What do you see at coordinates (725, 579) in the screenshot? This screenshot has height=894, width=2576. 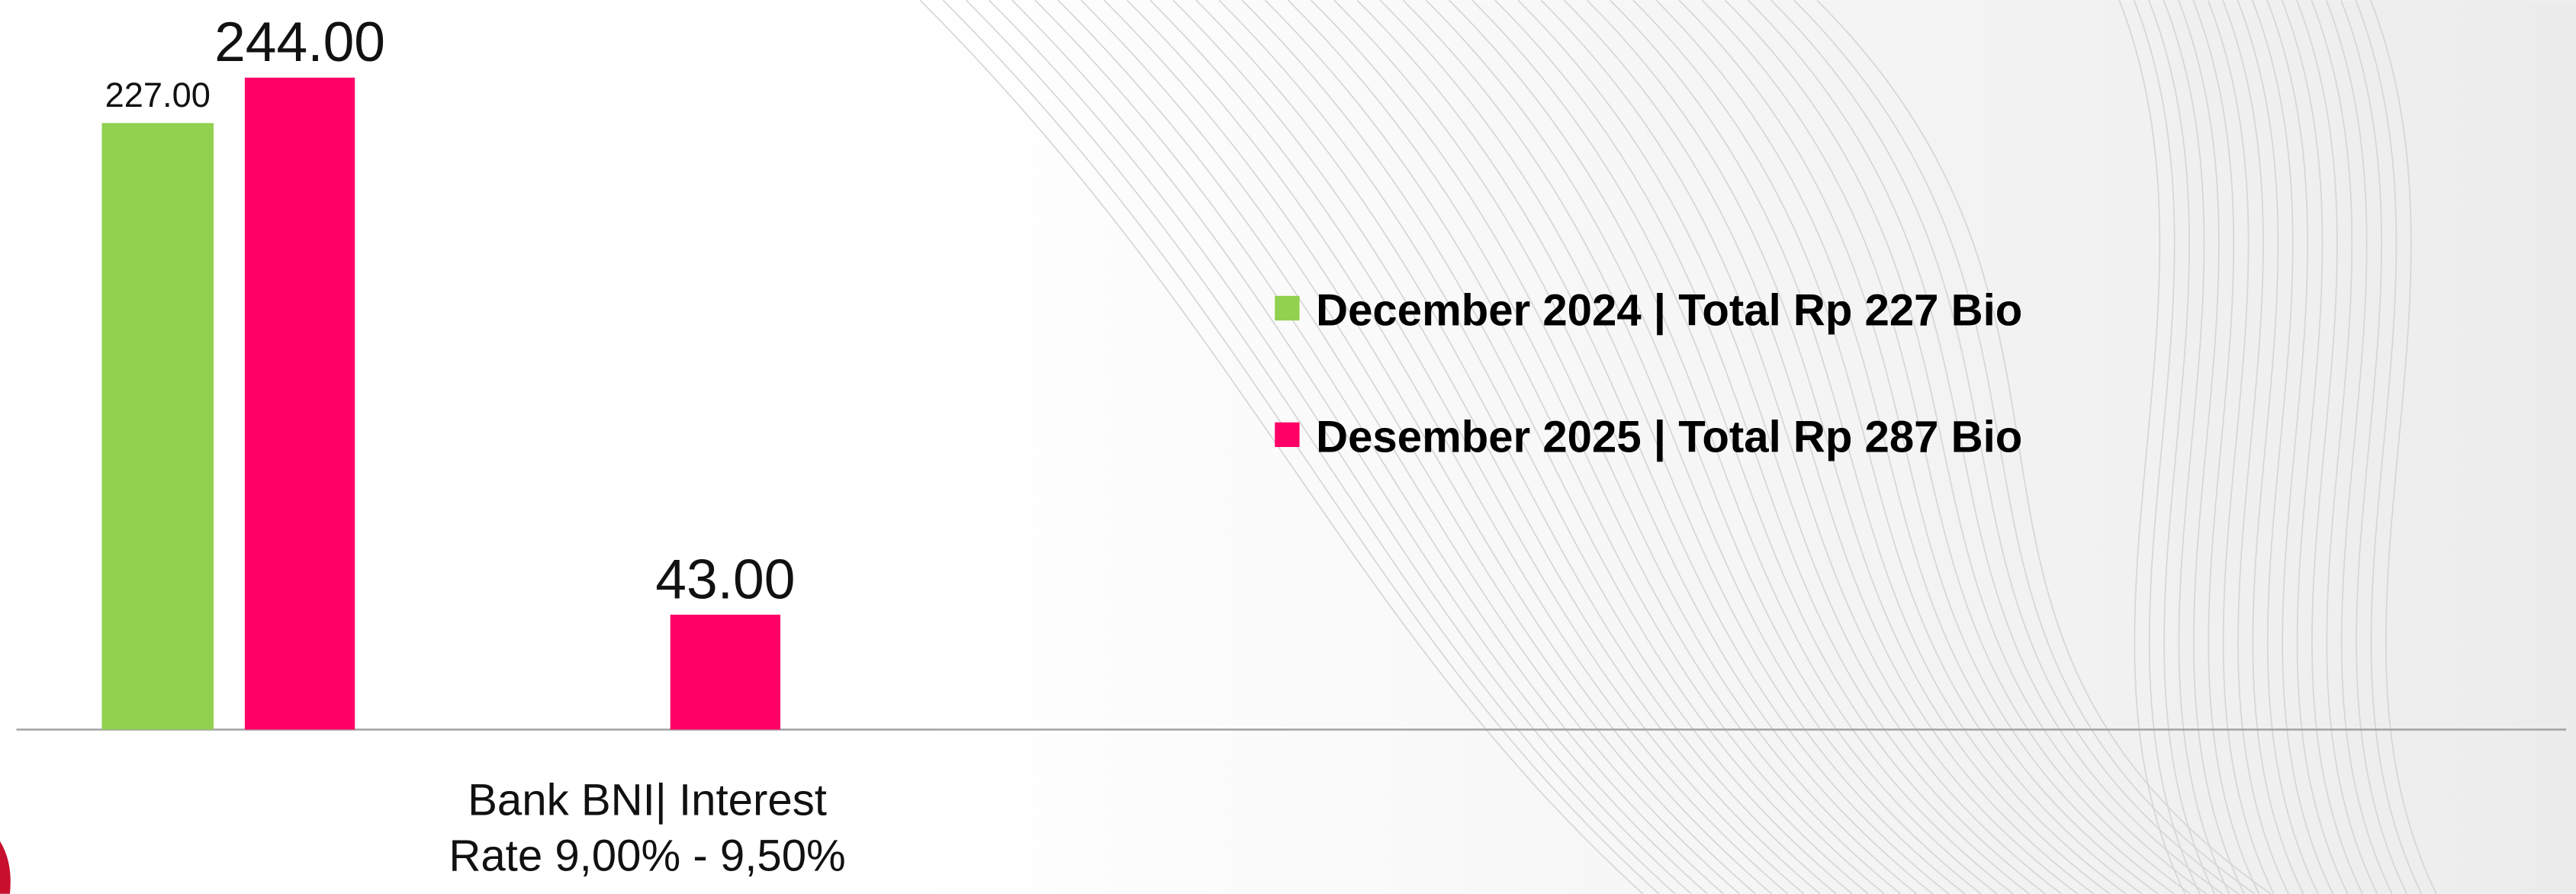 I see `data-label: 43.00` at bounding box center [725, 579].